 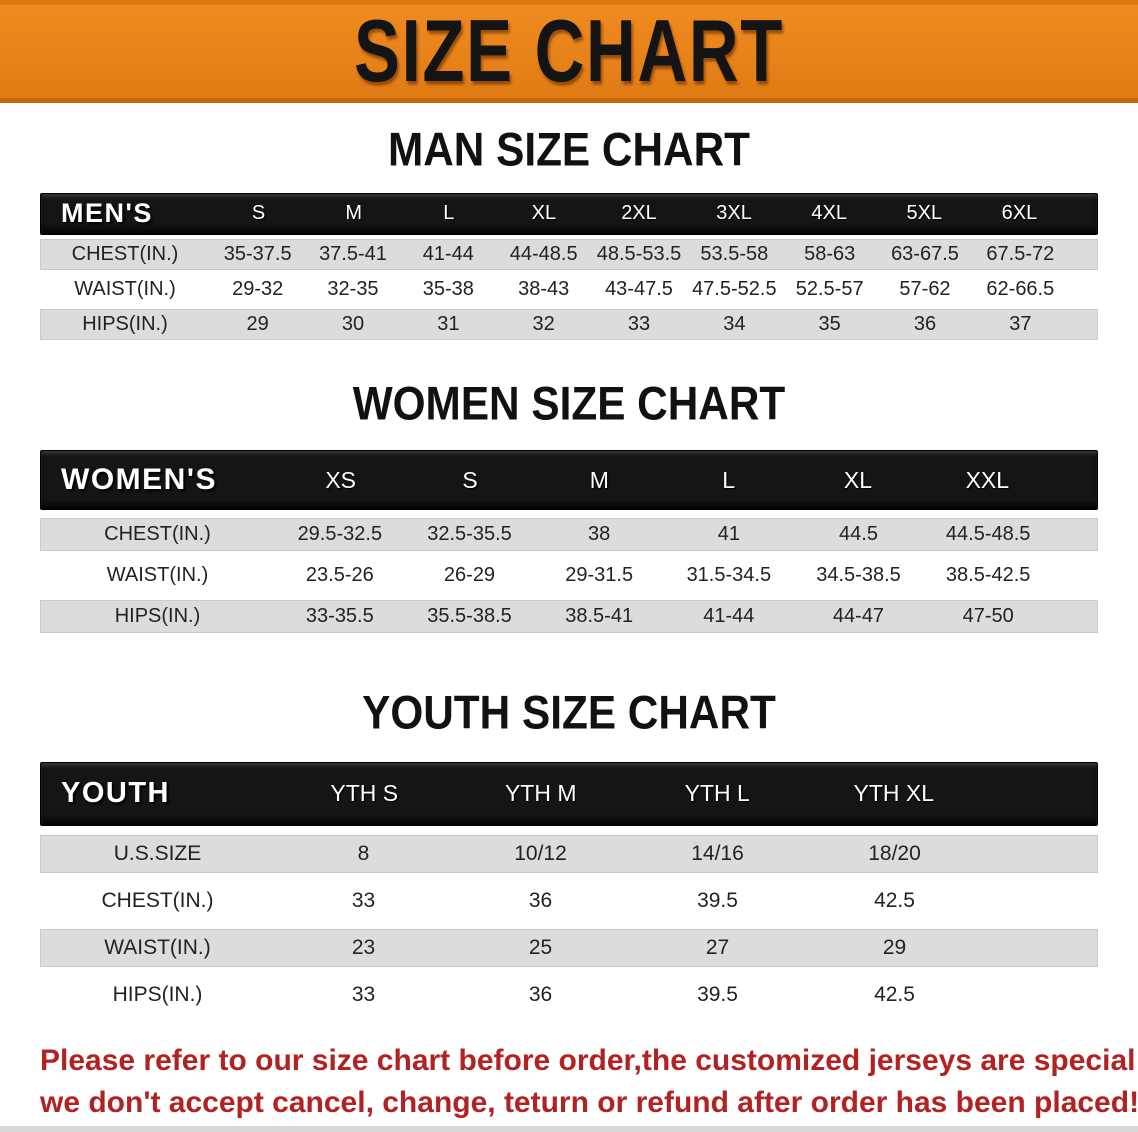 What do you see at coordinates (569, 793) in the screenshot?
I see `table-header-row: YOUTH YTH S YTH M YTH L YTH XL` at bounding box center [569, 793].